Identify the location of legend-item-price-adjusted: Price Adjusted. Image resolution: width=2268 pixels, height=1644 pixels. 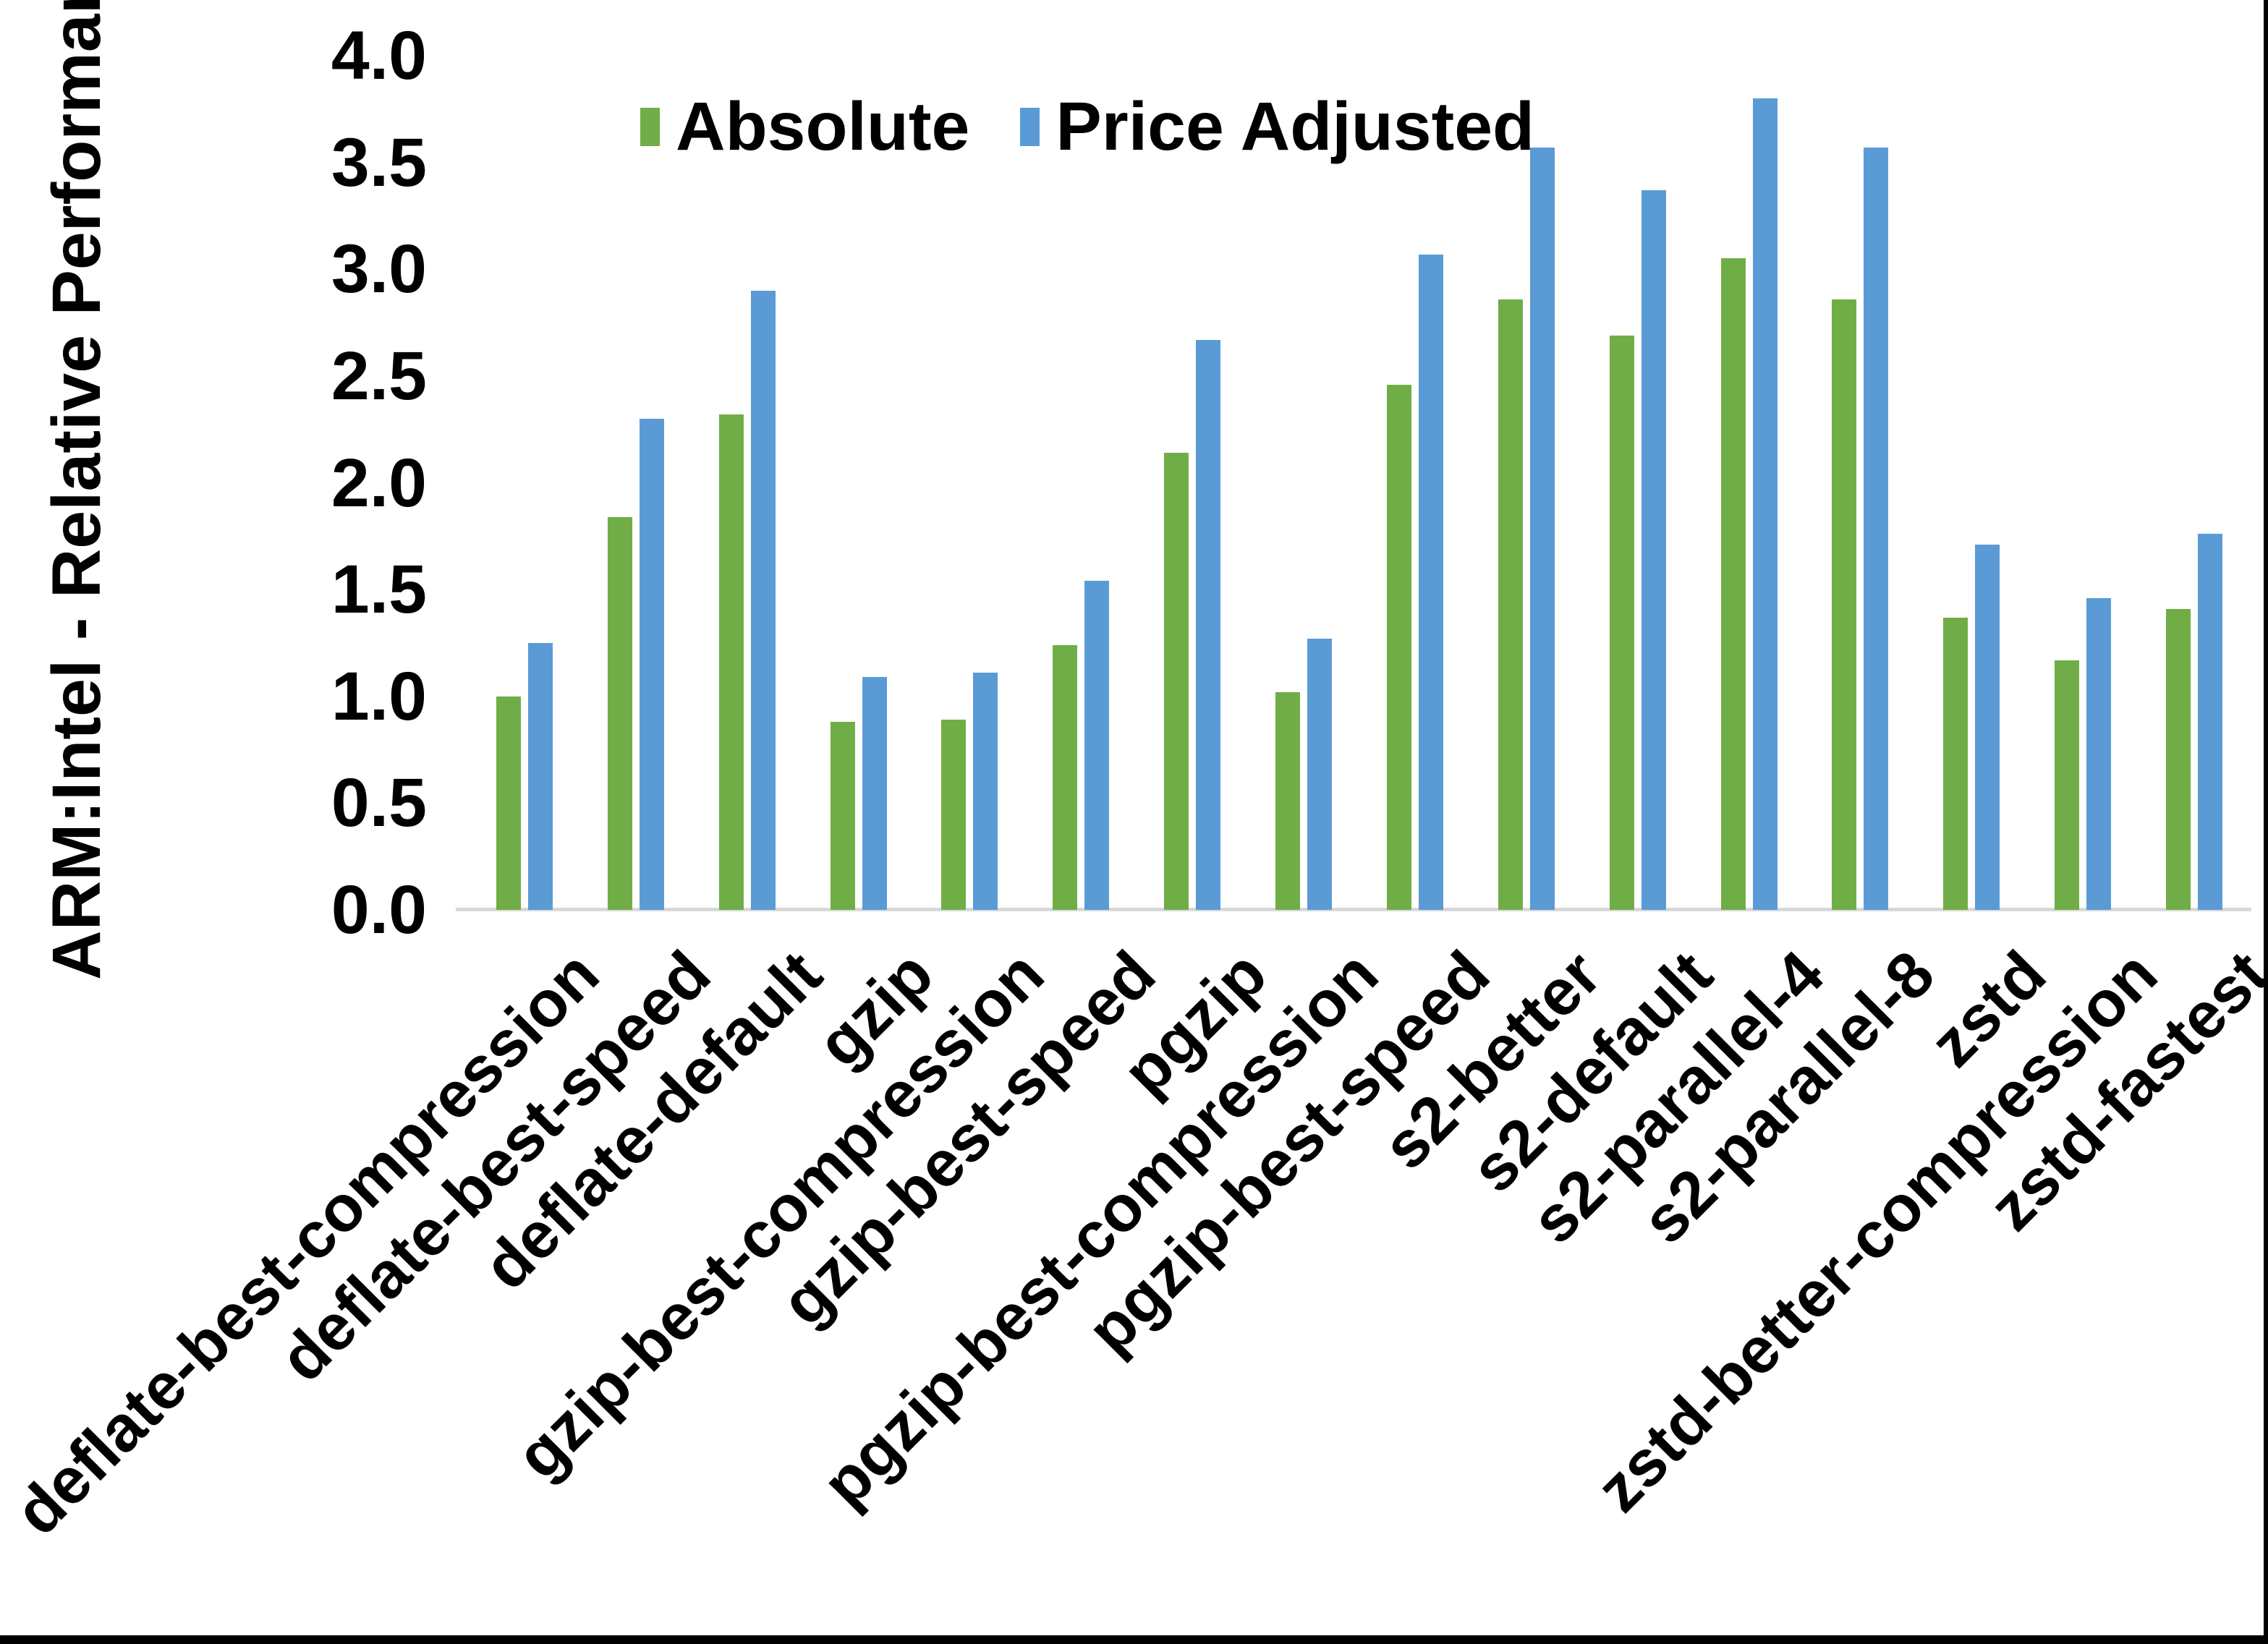
(1277, 127).